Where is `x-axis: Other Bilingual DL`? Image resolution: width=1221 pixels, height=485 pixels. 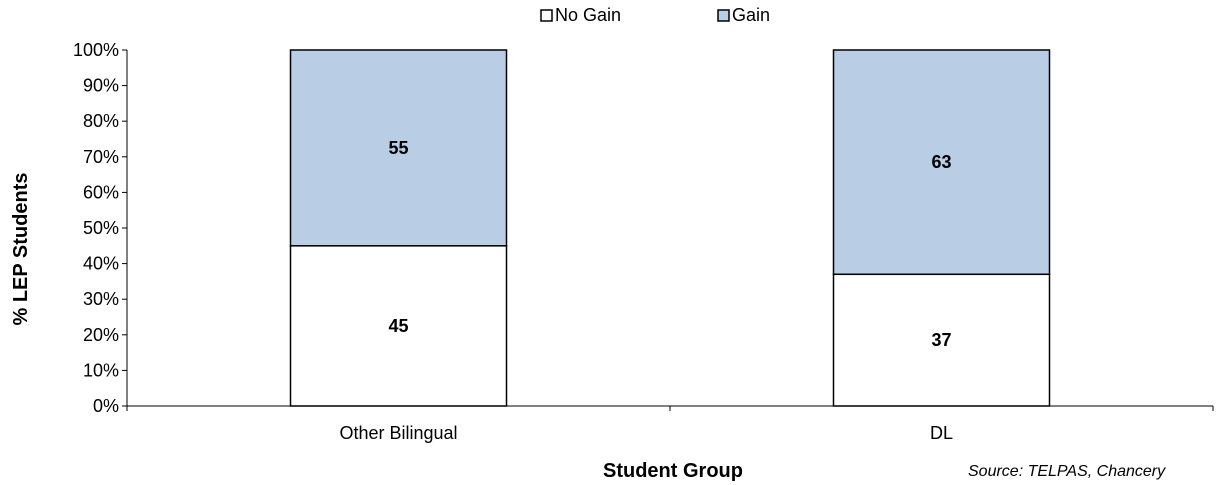 x-axis: Other Bilingual DL is located at coordinates (670, 424).